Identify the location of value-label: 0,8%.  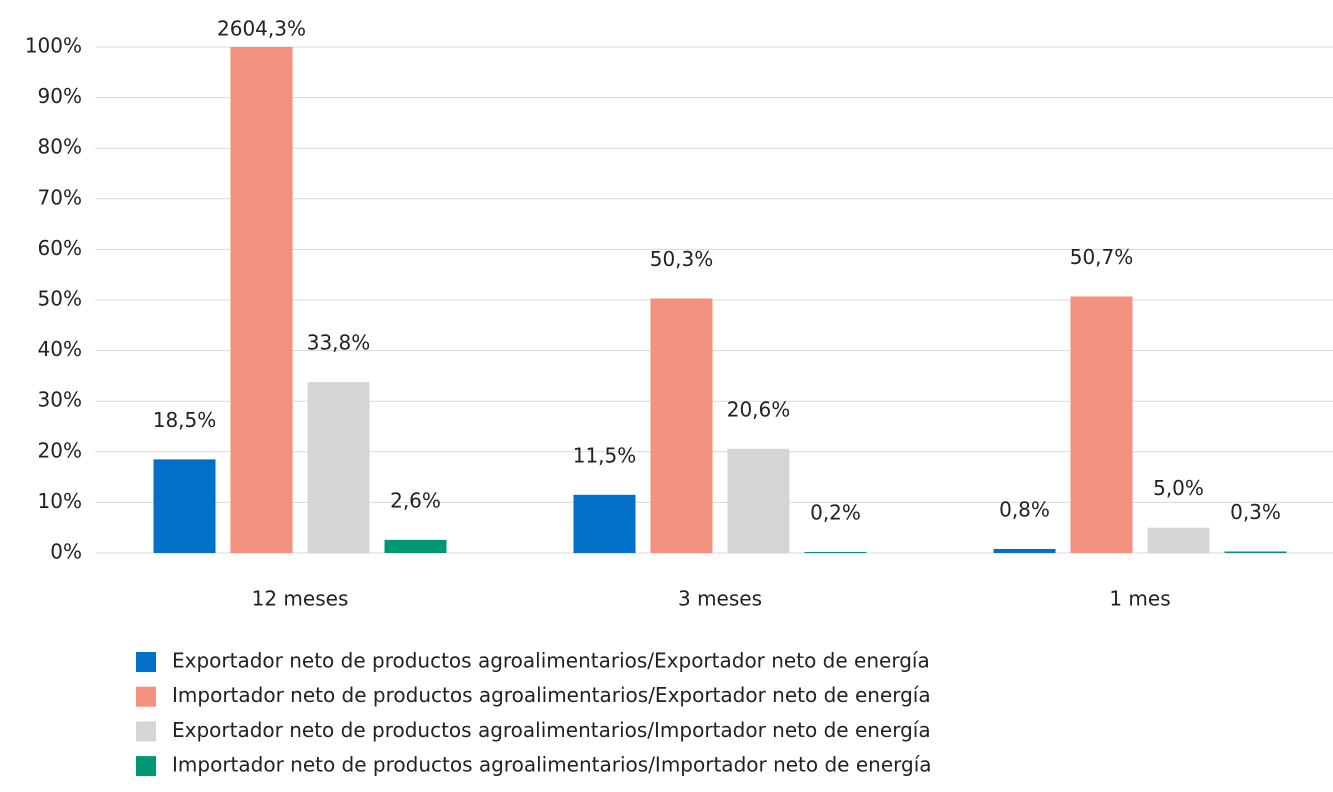
(1024, 509).